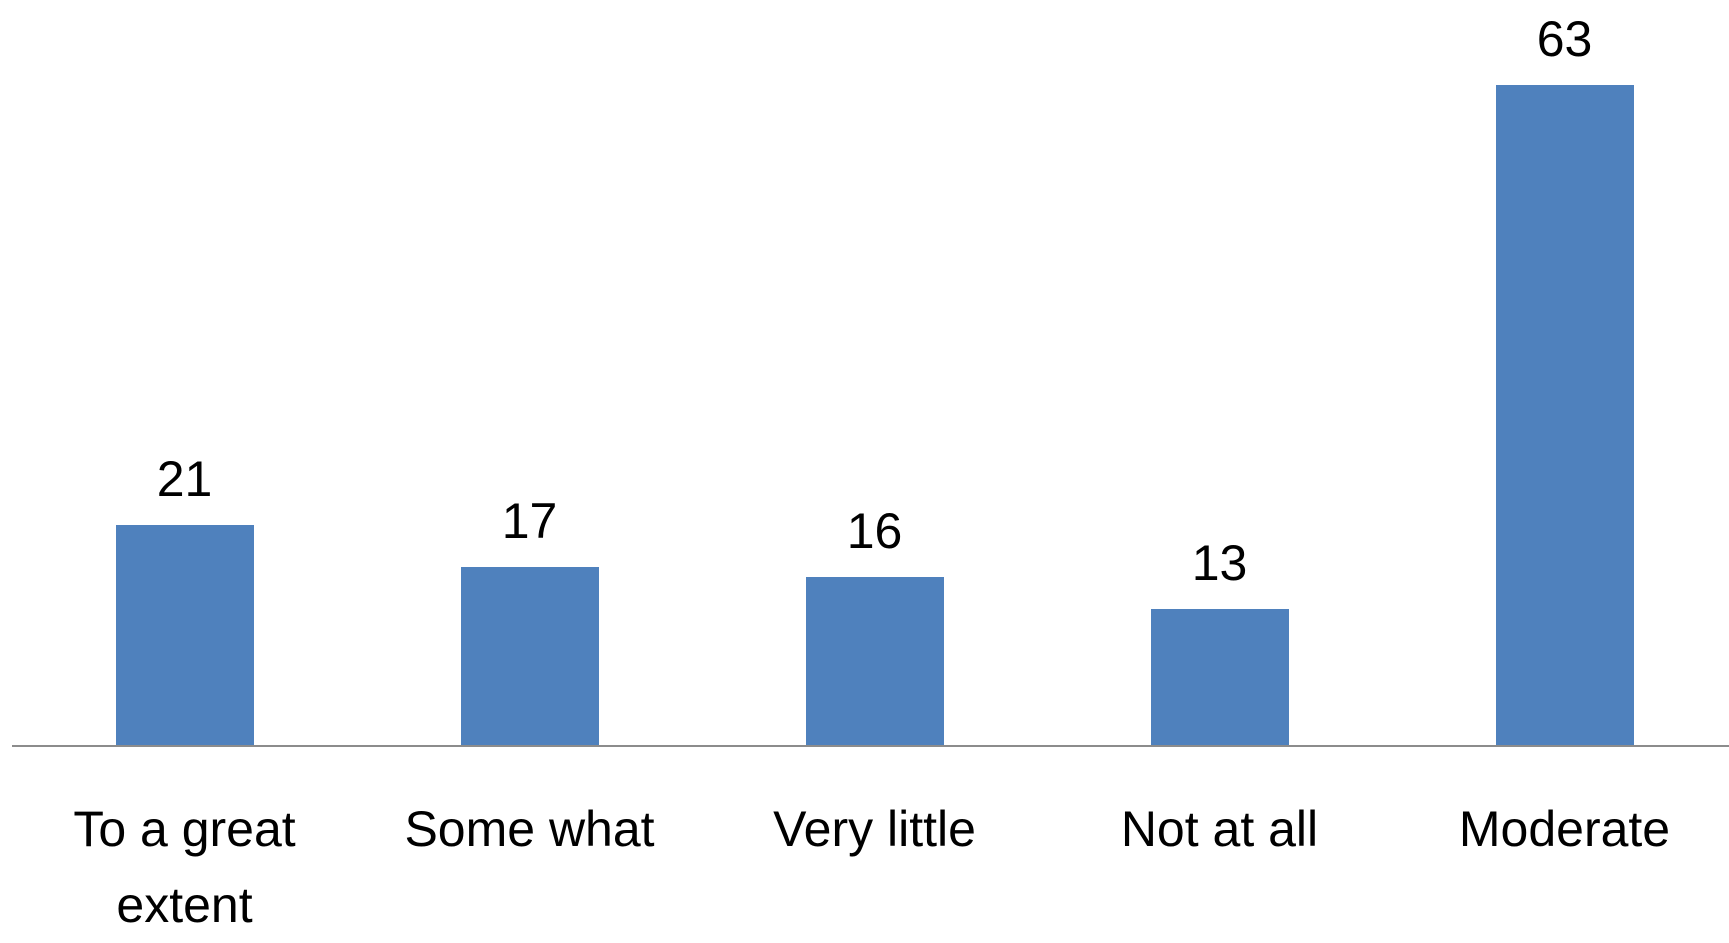 The width and height of the screenshot is (1729, 943). I want to click on data-label: 13, so click(1219, 562).